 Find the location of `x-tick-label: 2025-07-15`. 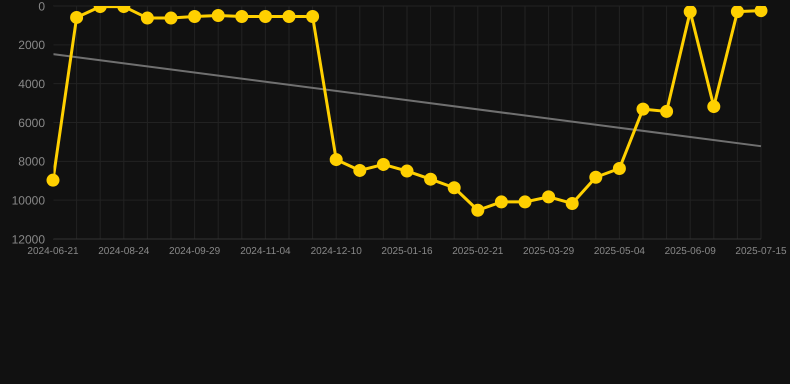

x-tick-label: 2025-07-15 is located at coordinates (761, 252).